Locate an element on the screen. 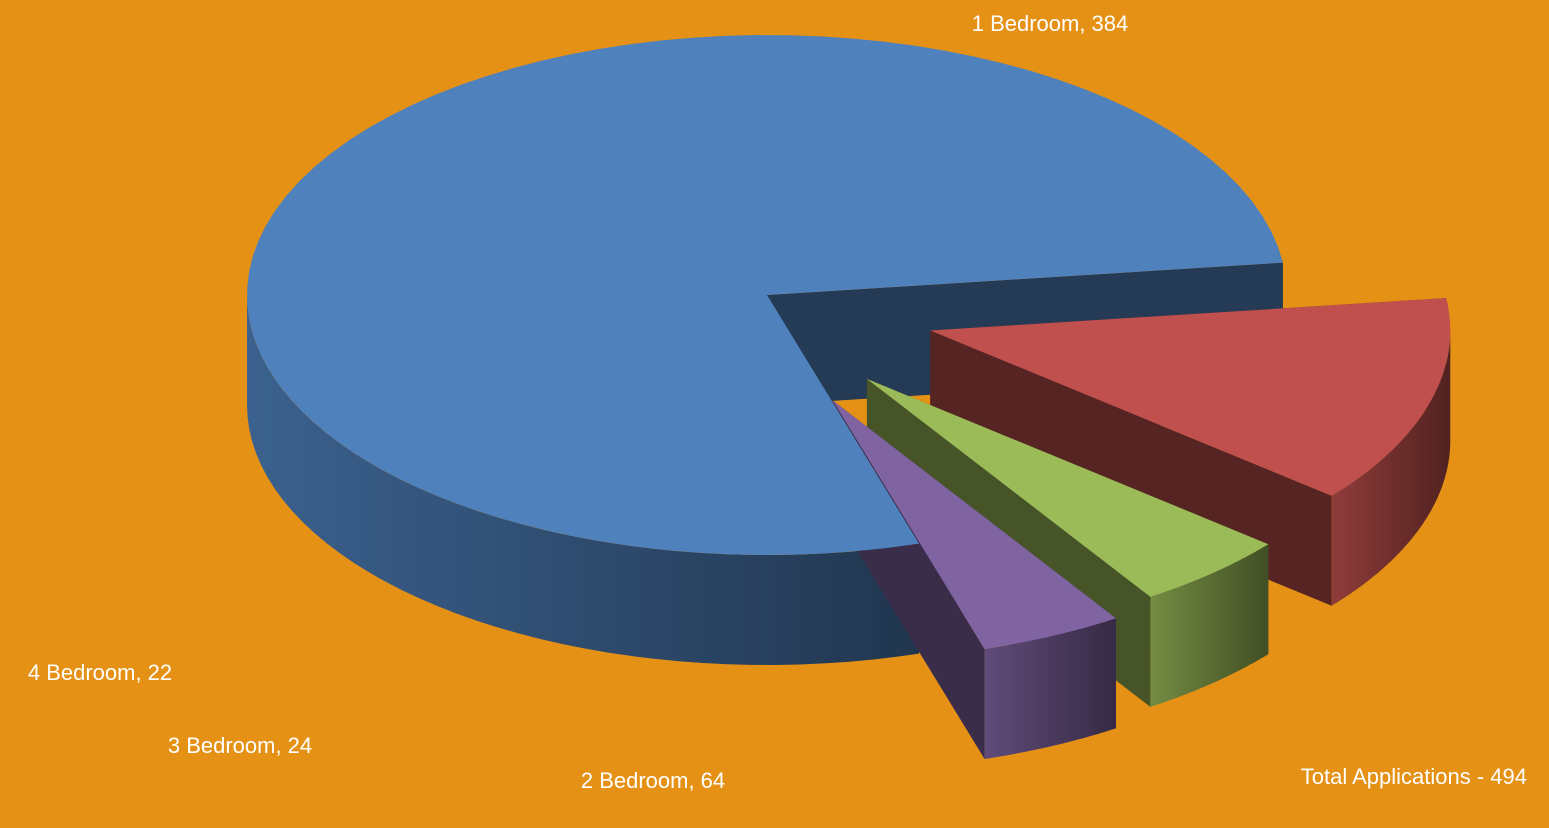  slice-label-1-bedroom: 1 Bedroom, 384 is located at coordinates (1050, 23).